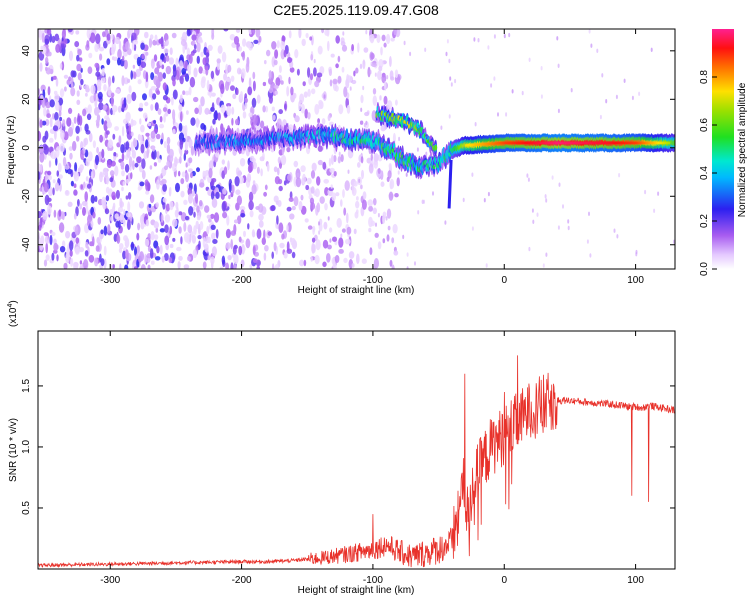 Image resolution: width=750 pixels, height=600 pixels. What do you see at coordinates (356, 10) in the screenshot?
I see `figure-title: C2E5.2025.119.09.47.G08` at bounding box center [356, 10].